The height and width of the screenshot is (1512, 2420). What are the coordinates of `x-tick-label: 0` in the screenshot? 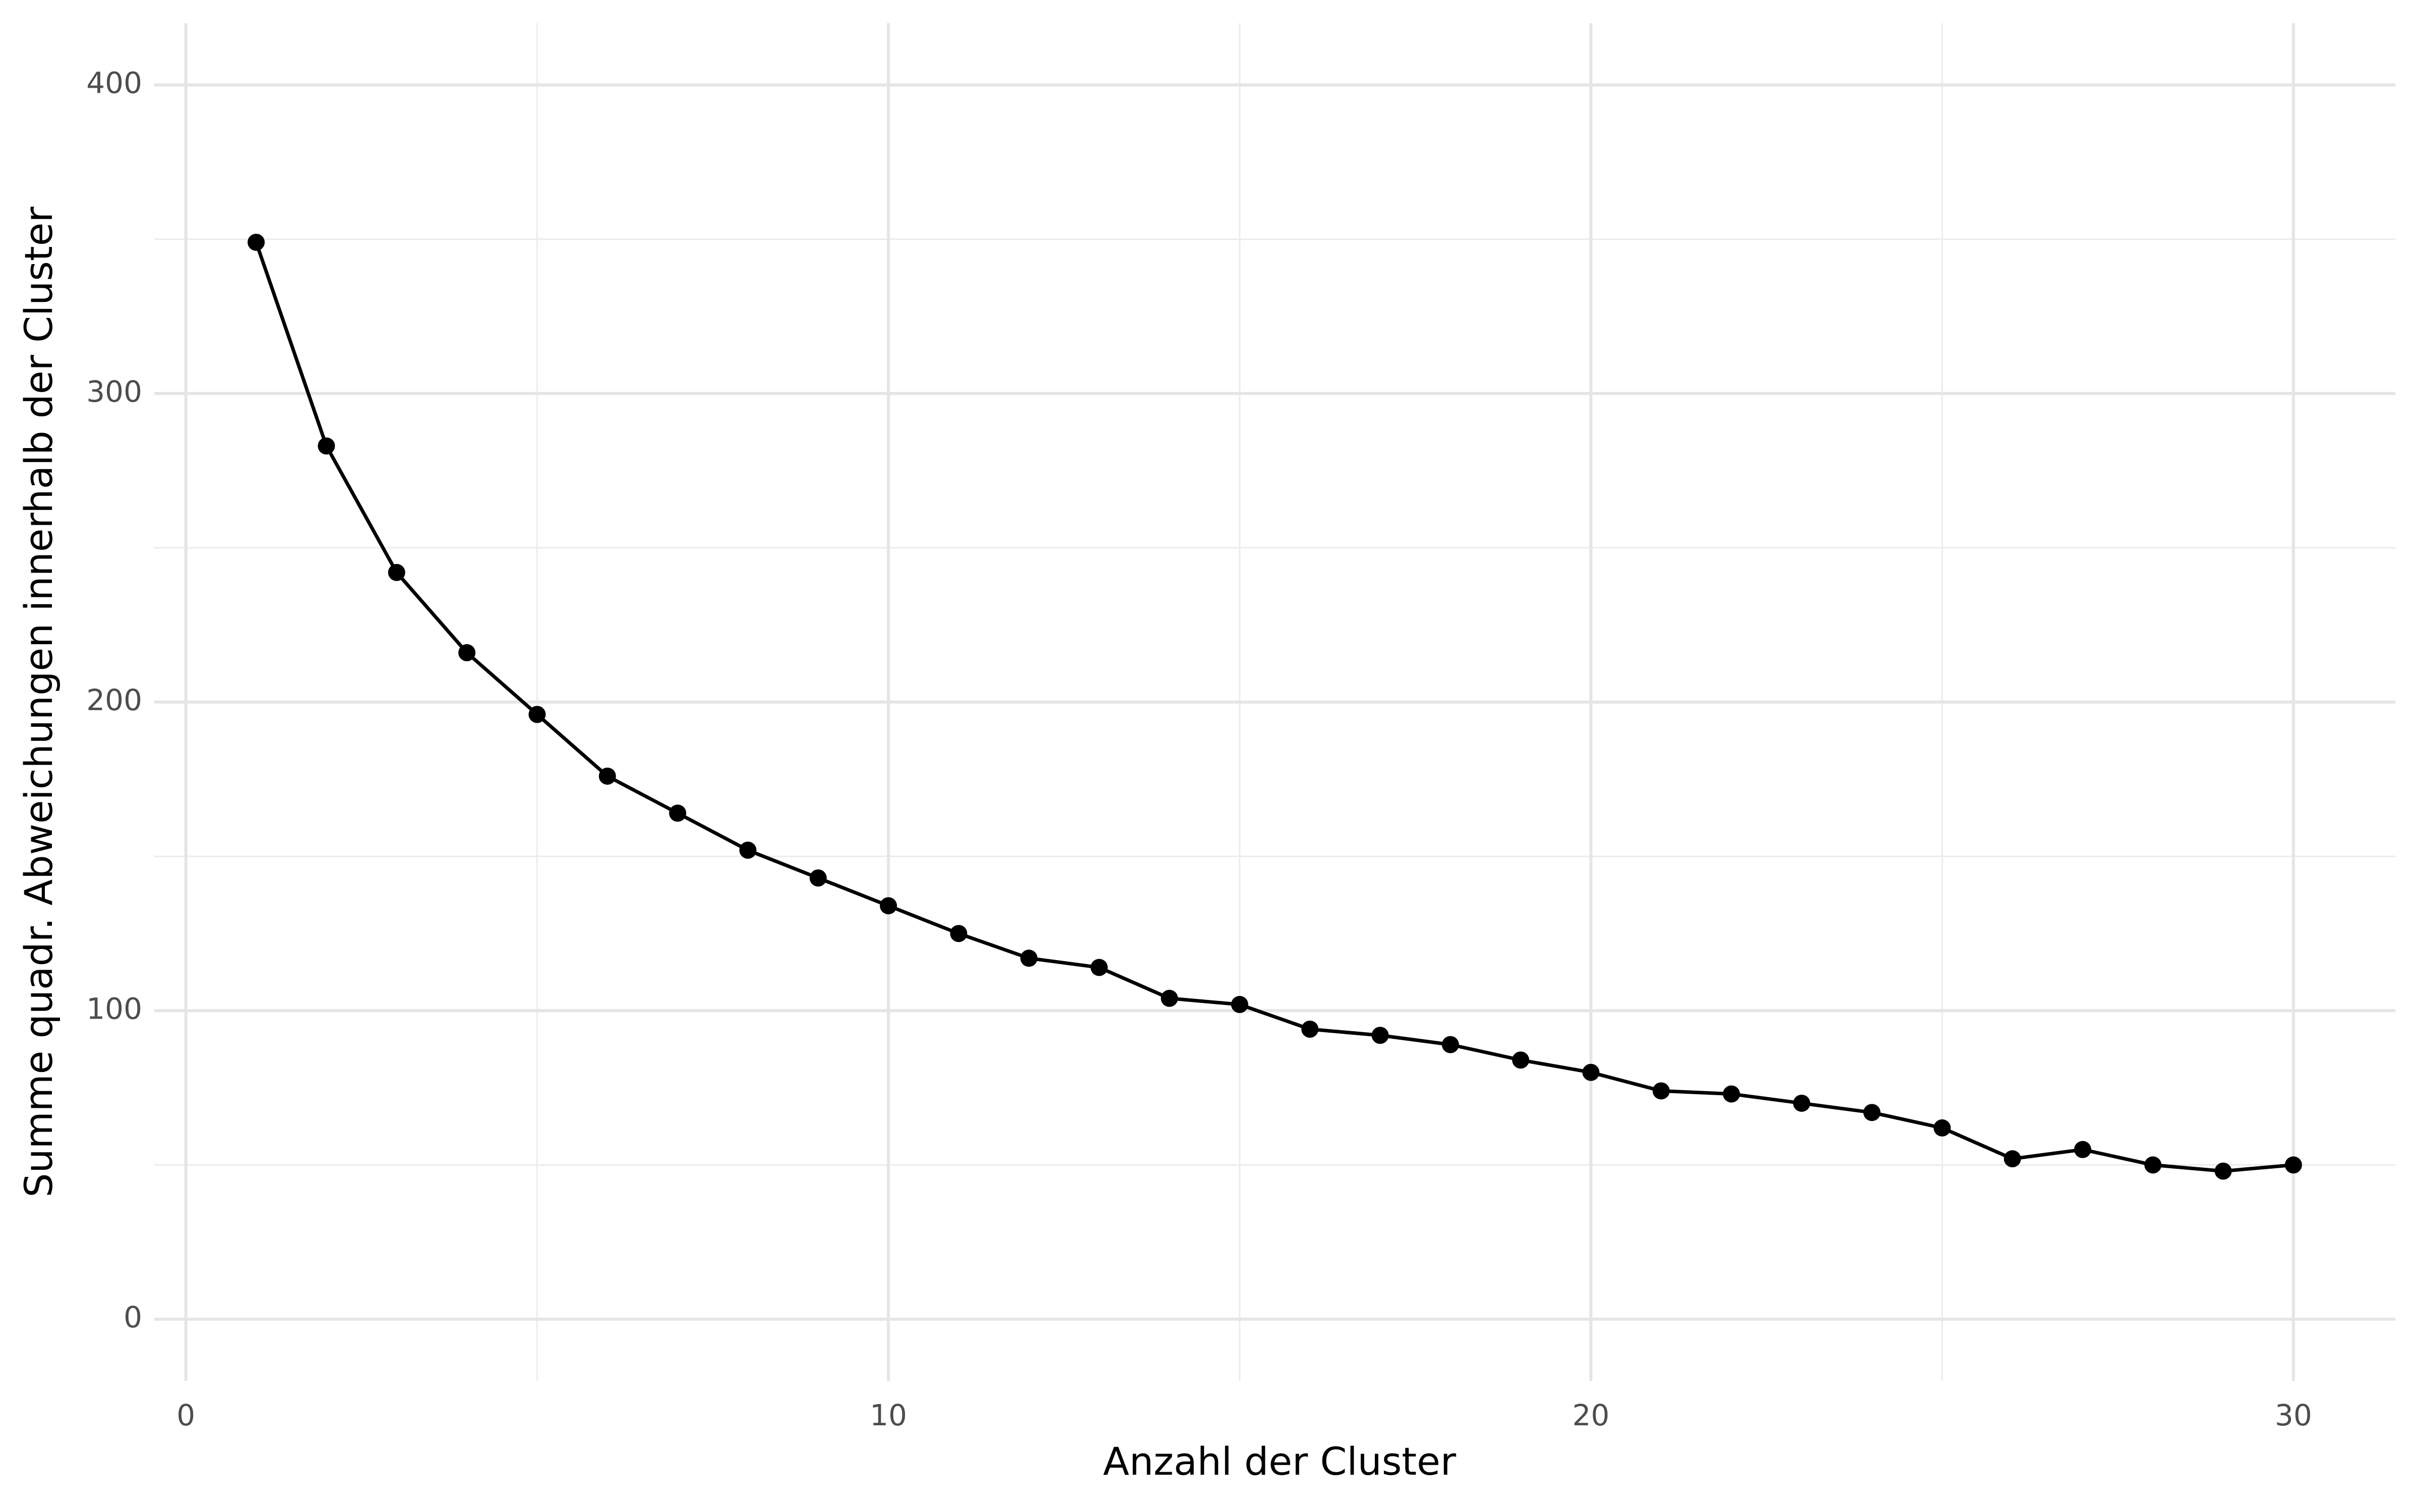 It's located at (185, 1415).